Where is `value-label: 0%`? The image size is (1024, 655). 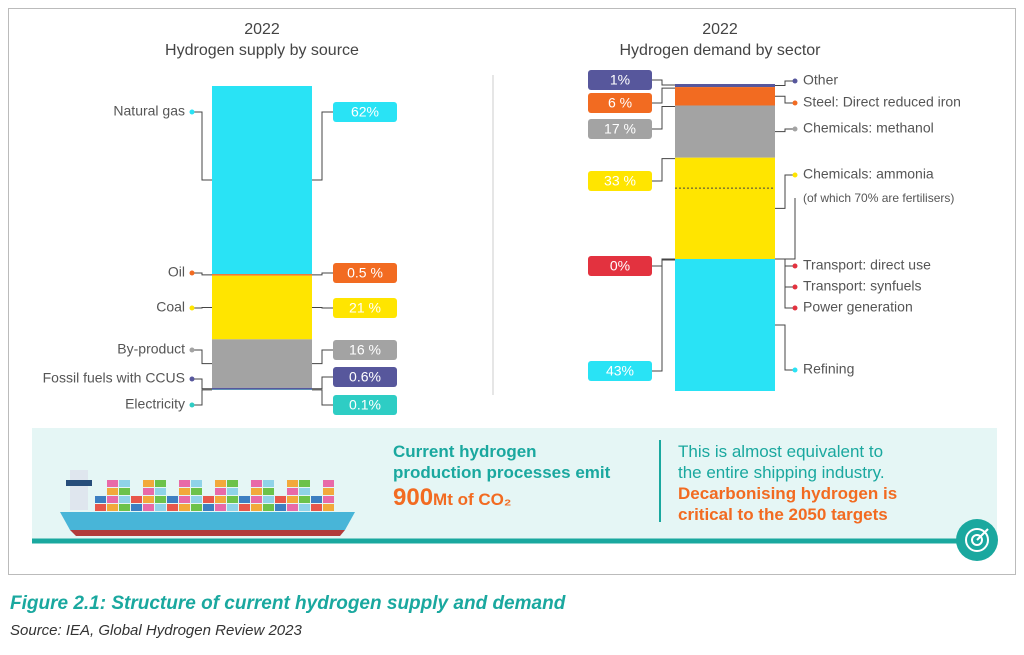
value-label: 0% is located at coordinates (620, 266).